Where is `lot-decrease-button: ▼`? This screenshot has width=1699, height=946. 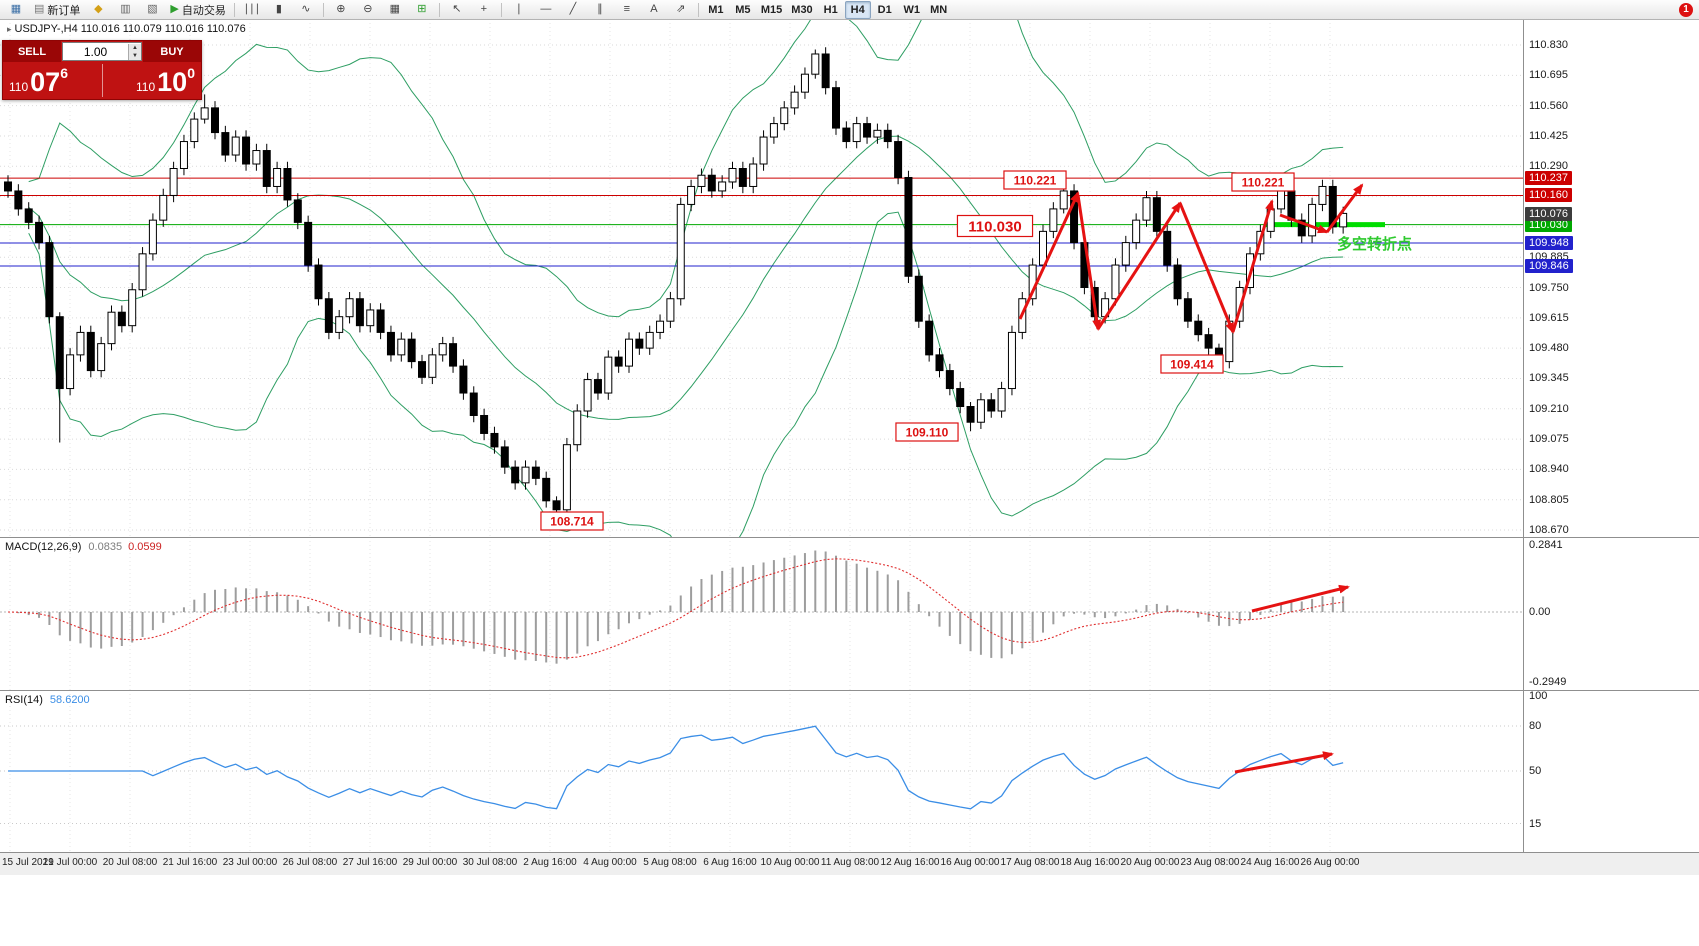 lot-decrease-button: ▼ is located at coordinates (135, 55).